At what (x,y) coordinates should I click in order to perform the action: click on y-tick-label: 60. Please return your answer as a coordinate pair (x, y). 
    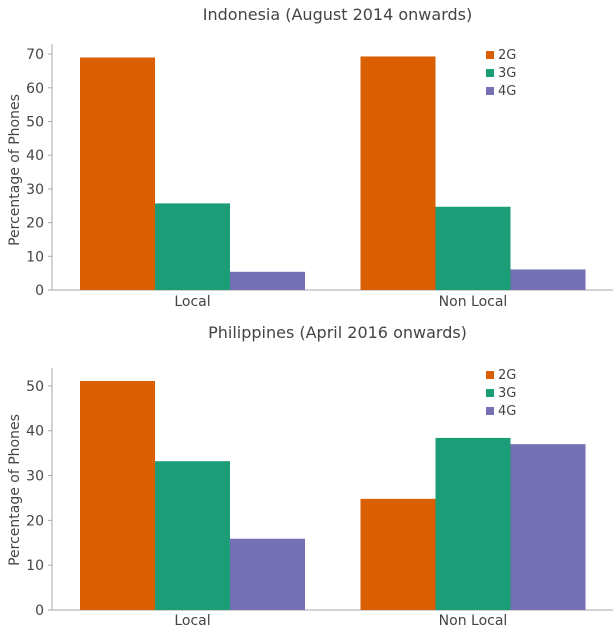
    Looking at the image, I should click on (35, 89).